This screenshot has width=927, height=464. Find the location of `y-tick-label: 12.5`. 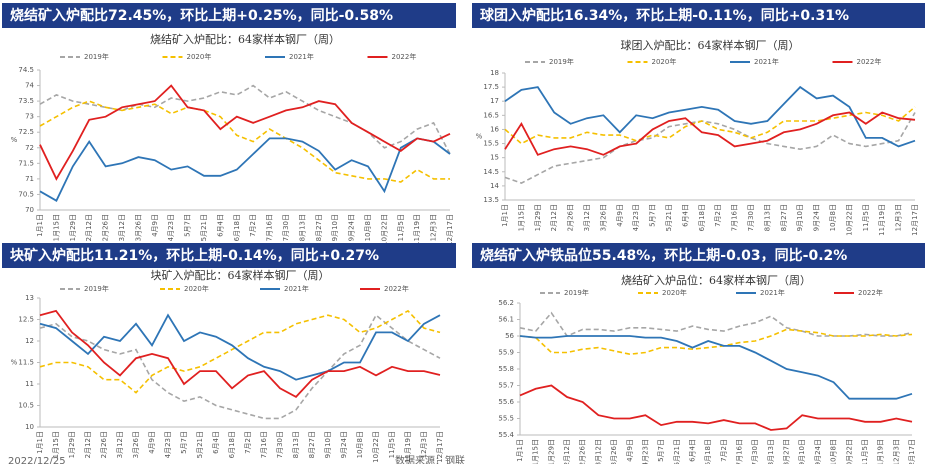

y-tick-label: 12.5 is located at coordinates (26, 320).